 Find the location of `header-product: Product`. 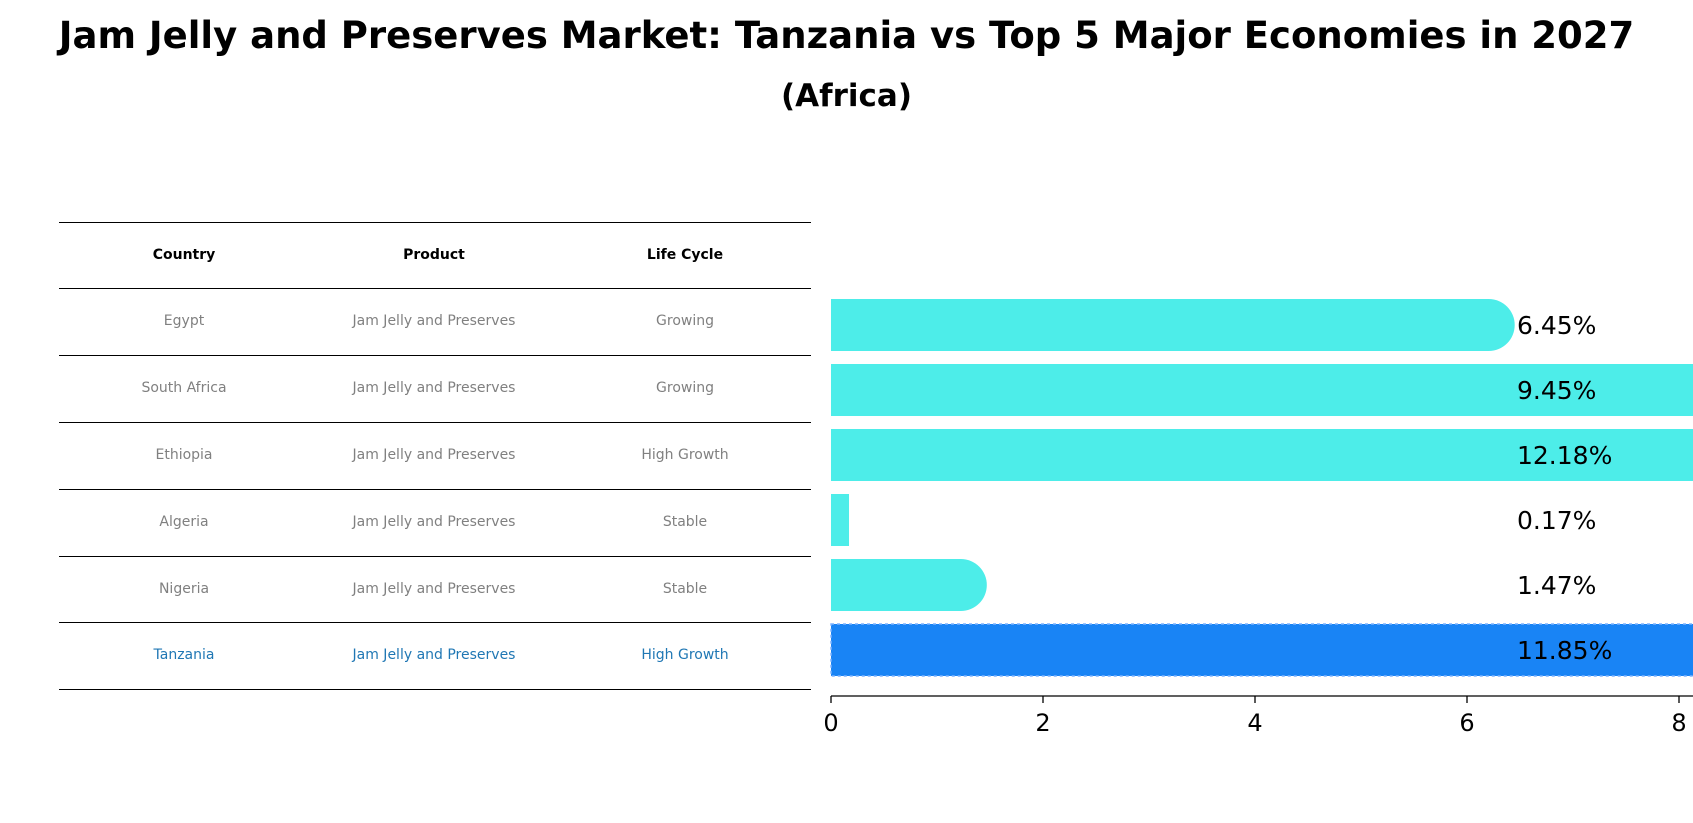

header-product: Product is located at coordinates (434, 255).